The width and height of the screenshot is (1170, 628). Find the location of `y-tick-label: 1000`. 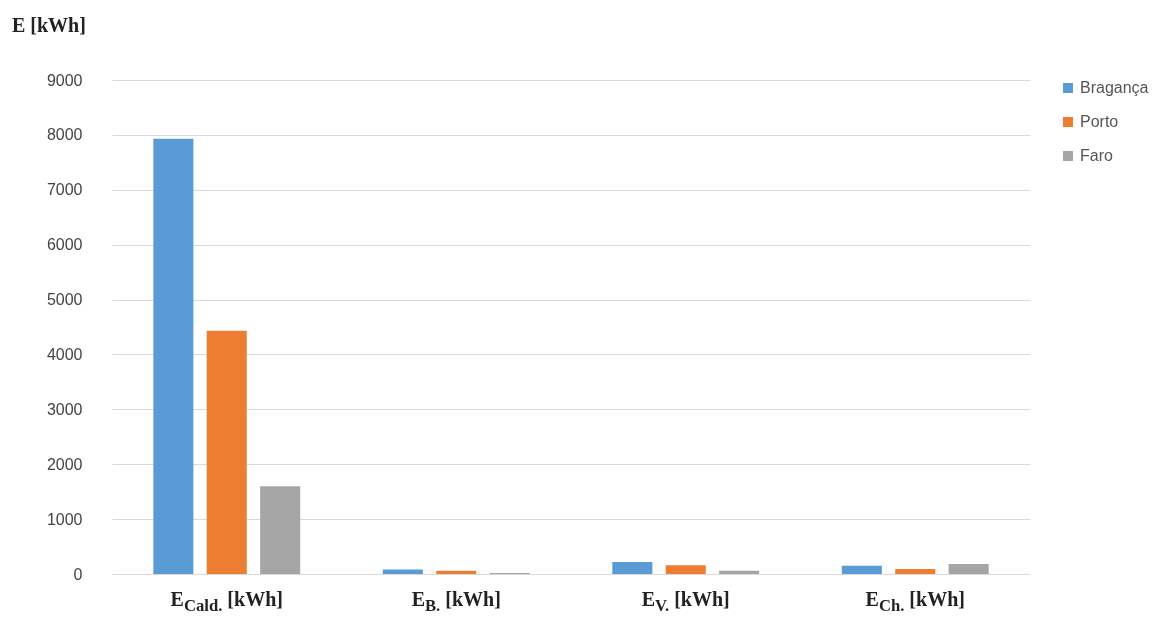

y-tick-label: 1000 is located at coordinates (64, 519).